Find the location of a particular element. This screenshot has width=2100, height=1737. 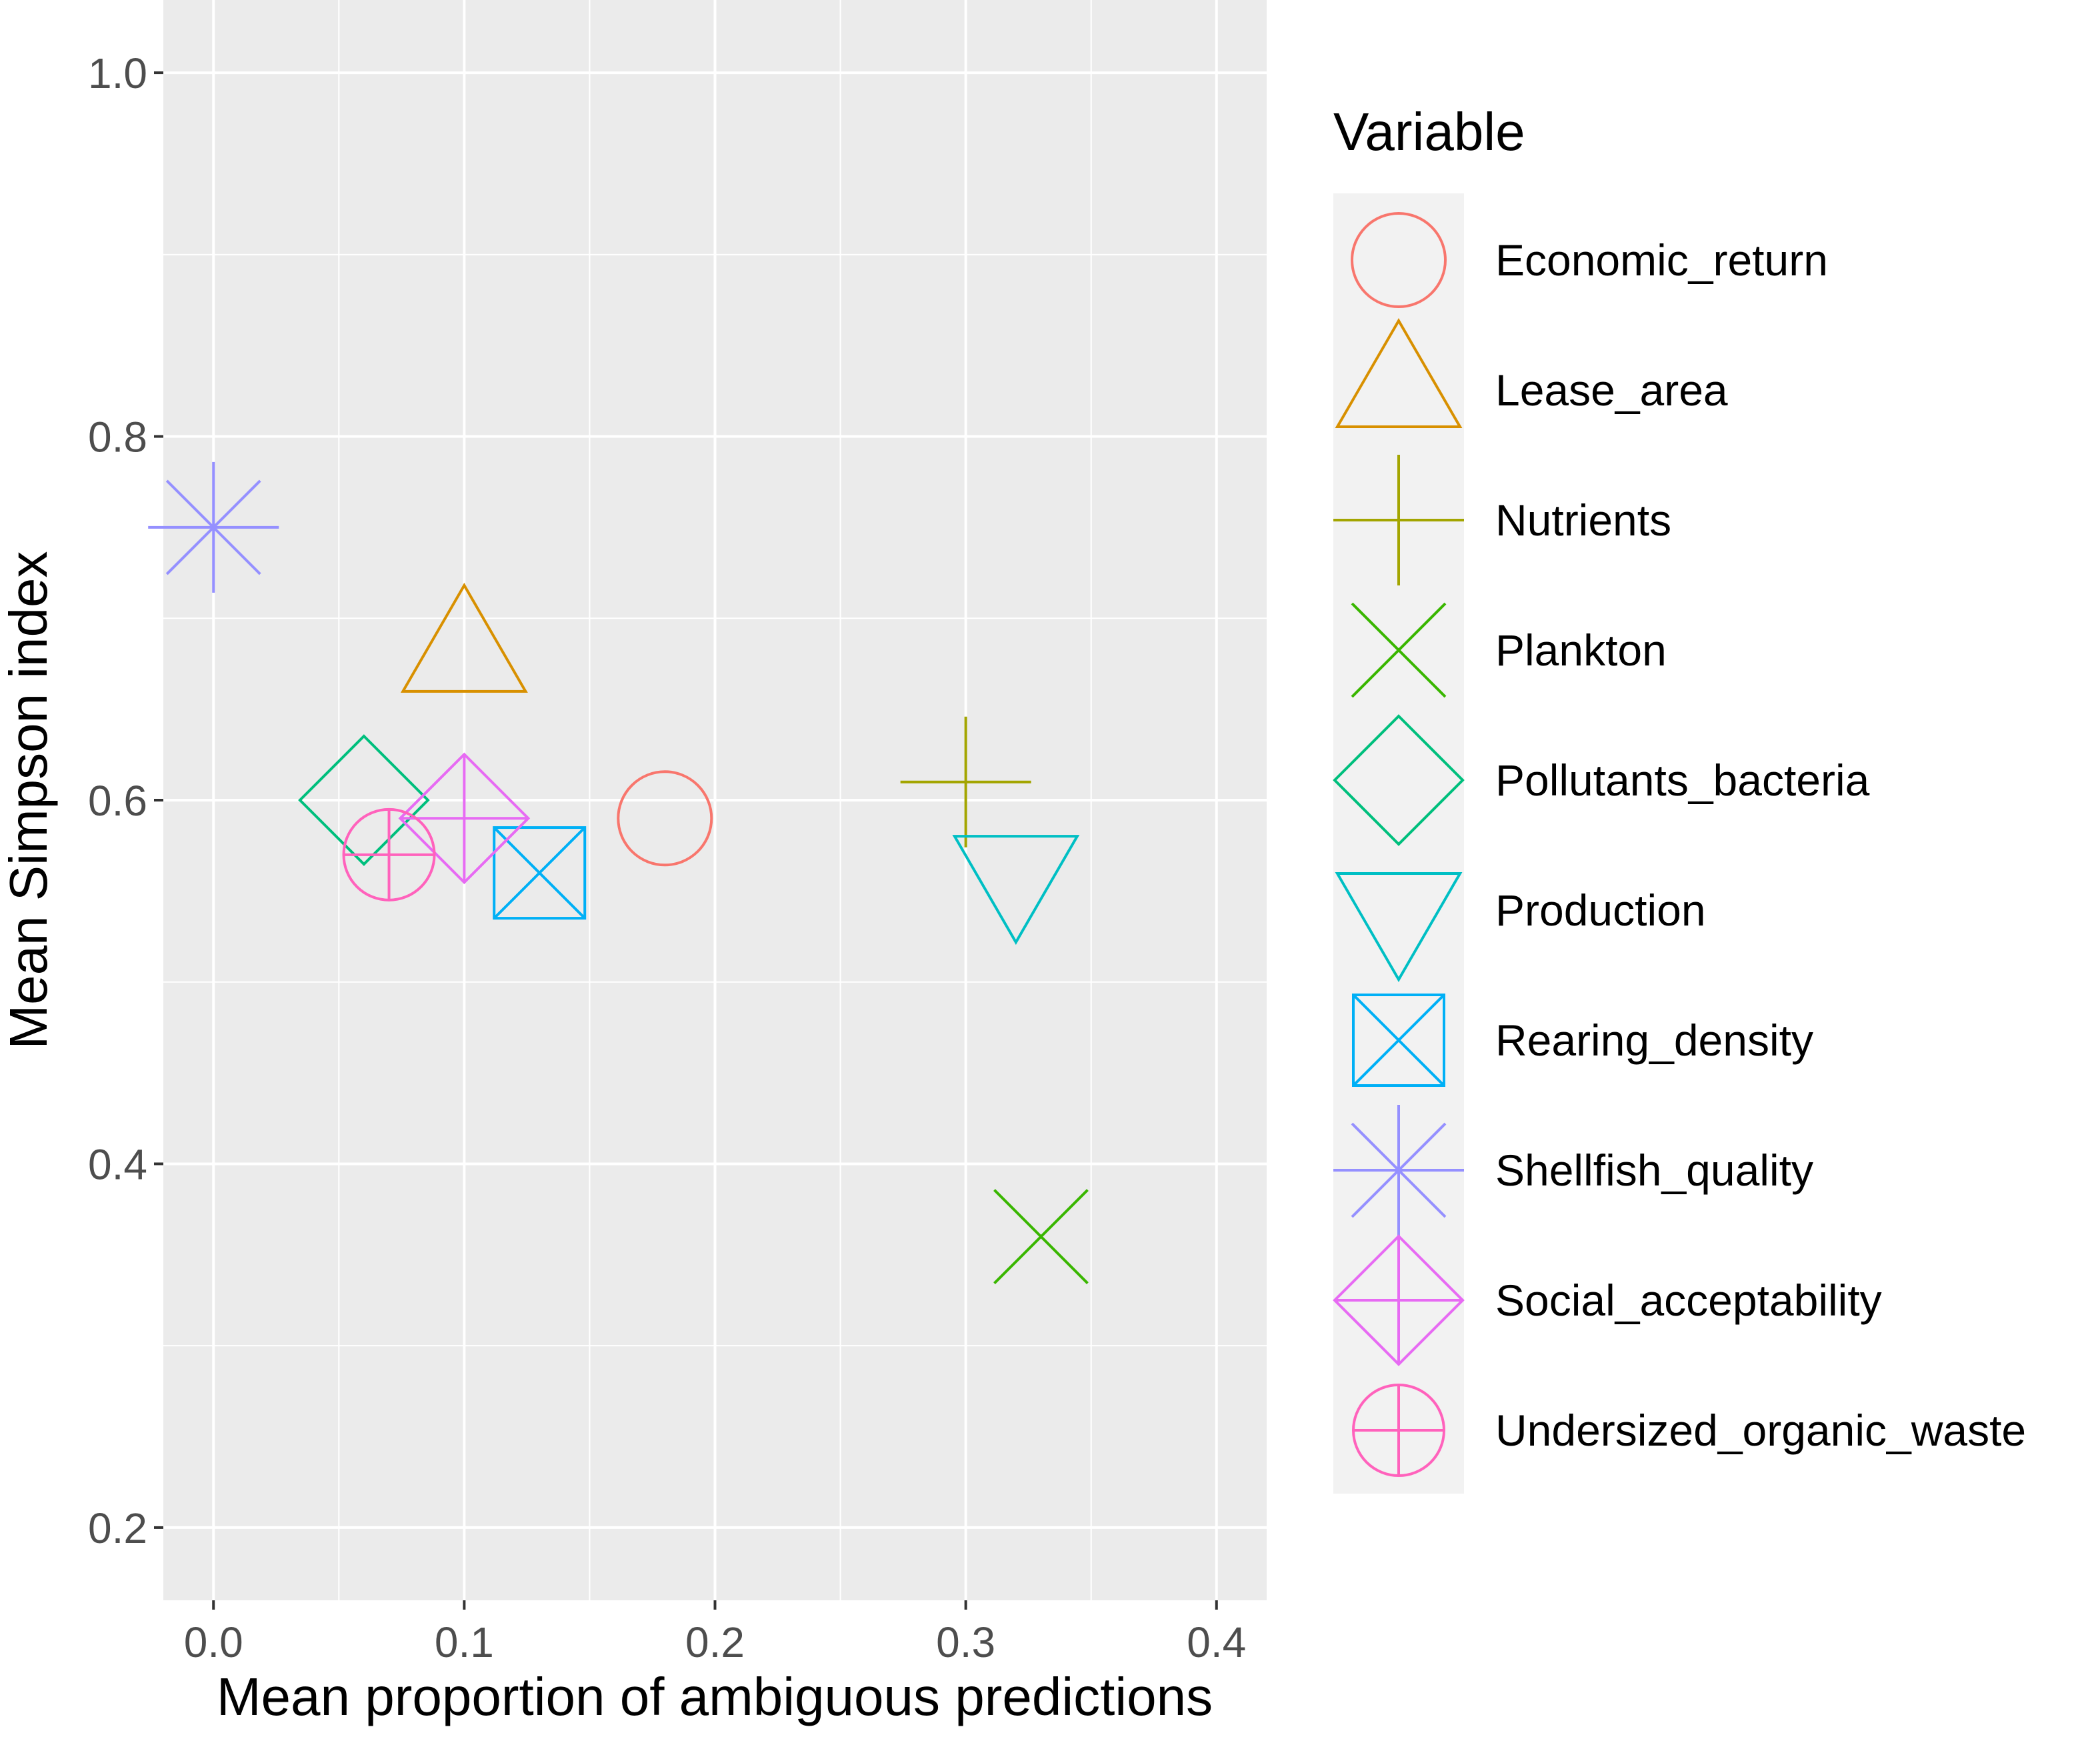

y-tick-label: 0.8 is located at coordinates (117, 437).